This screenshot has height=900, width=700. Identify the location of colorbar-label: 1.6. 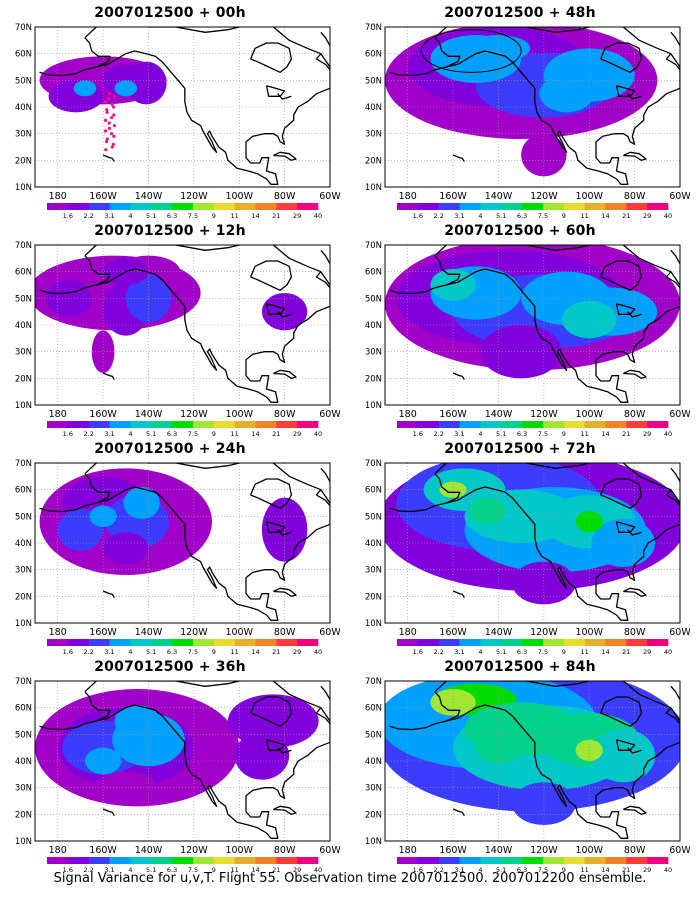
(68, 652).